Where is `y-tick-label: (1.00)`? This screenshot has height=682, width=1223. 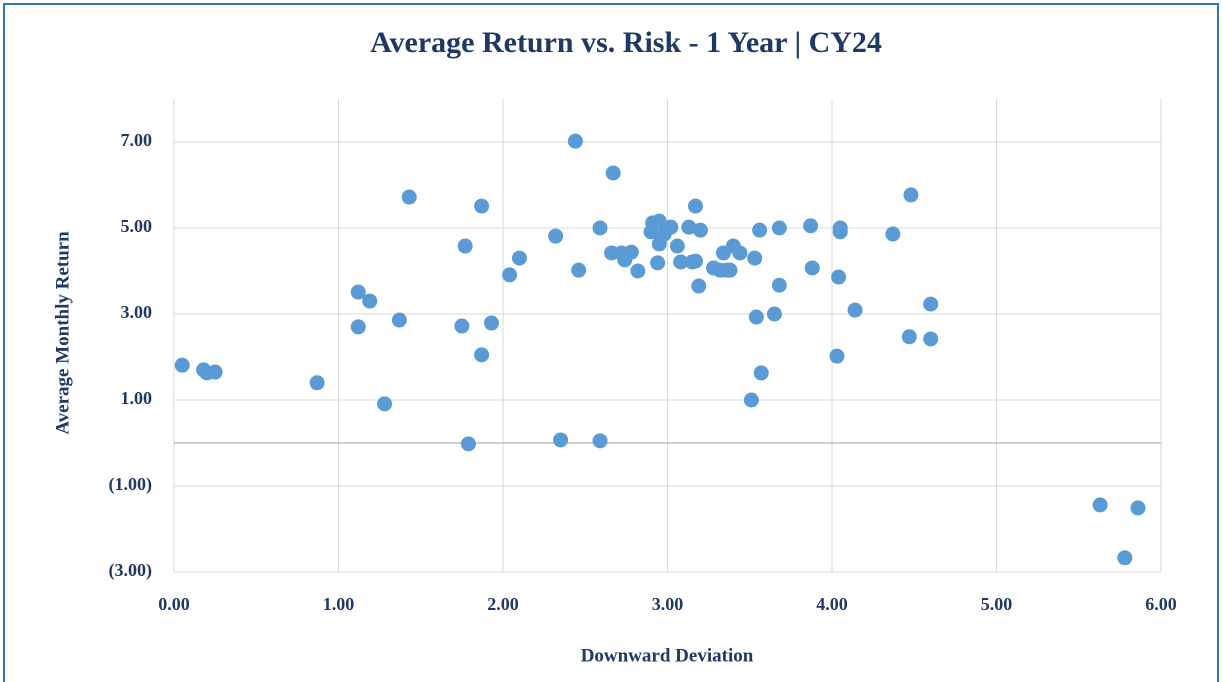 y-tick-label: (1.00) is located at coordinates (131, 484).